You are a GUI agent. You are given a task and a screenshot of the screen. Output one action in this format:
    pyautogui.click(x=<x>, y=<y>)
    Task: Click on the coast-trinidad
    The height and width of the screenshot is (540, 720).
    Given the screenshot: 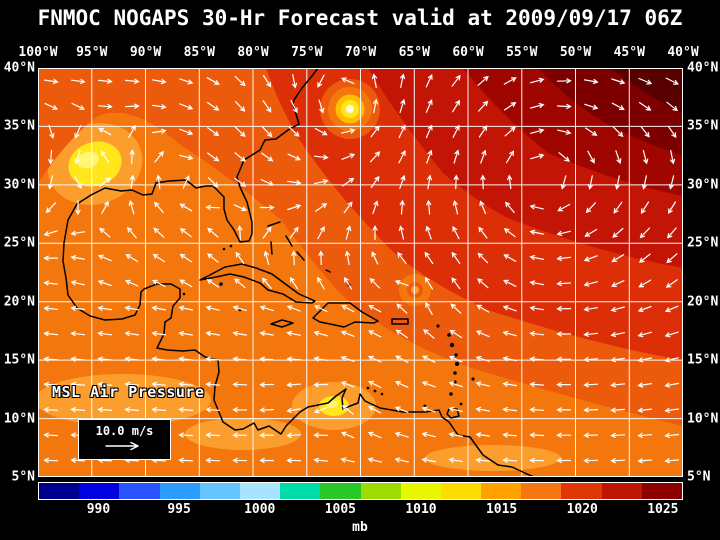 What is the action you would take?
    pyautogui.click(x=453, y=413)
    